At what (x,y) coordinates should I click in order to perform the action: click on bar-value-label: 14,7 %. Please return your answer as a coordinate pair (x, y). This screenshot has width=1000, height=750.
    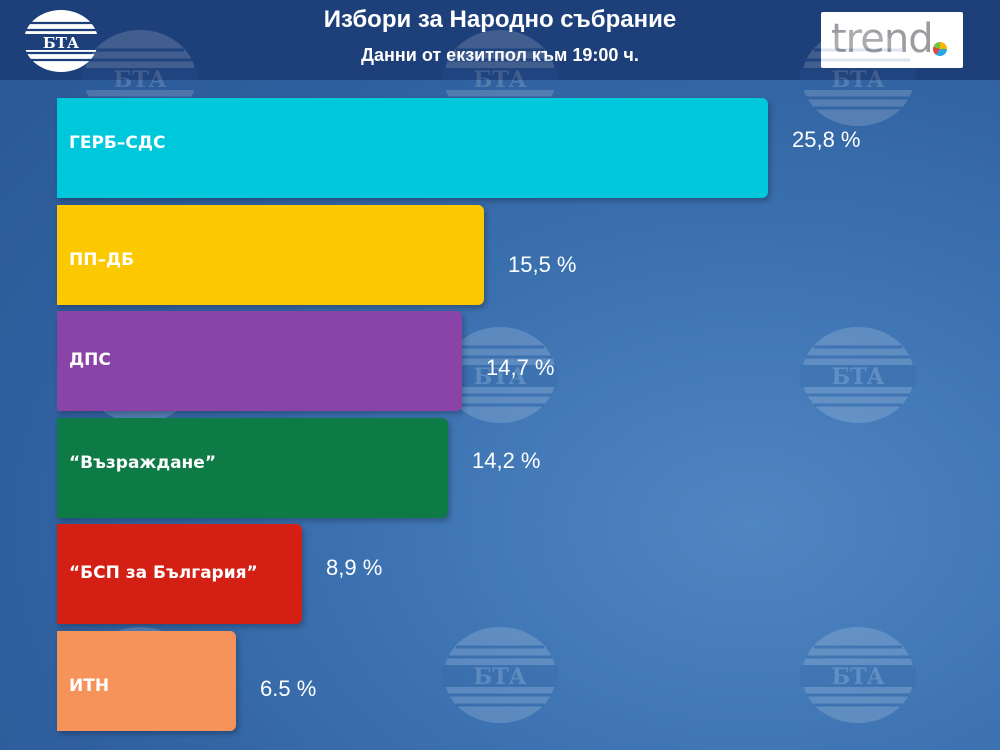
    Looking at the image, I should click on (520, 367).